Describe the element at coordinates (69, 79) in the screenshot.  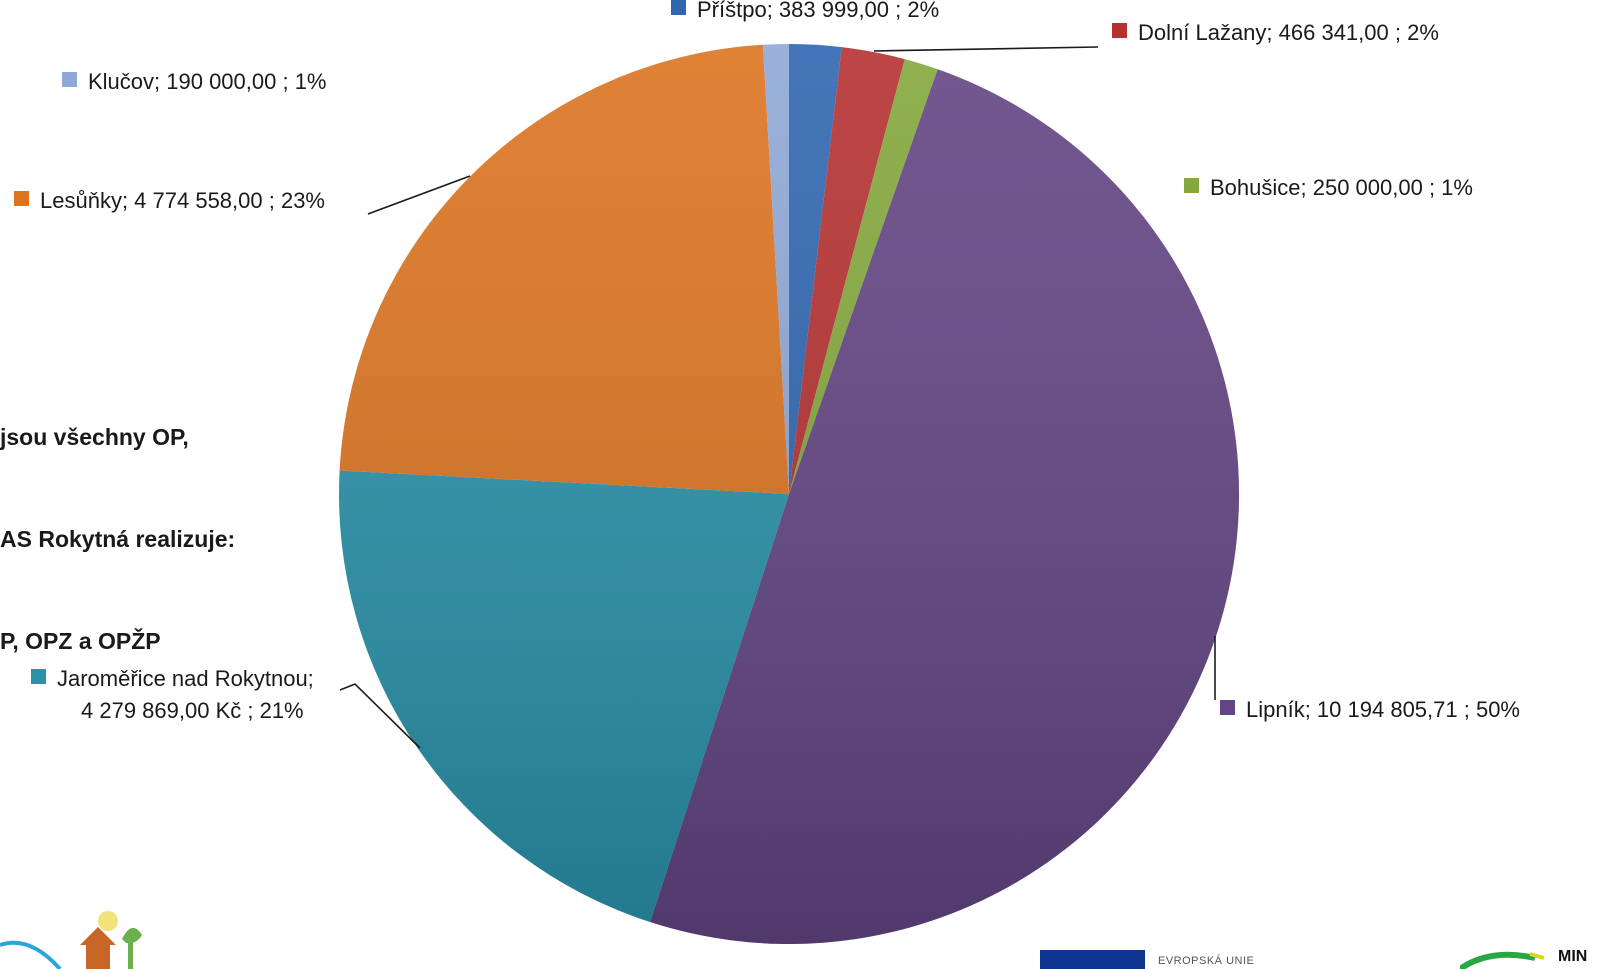
I see `label-key-klucov` at that location.